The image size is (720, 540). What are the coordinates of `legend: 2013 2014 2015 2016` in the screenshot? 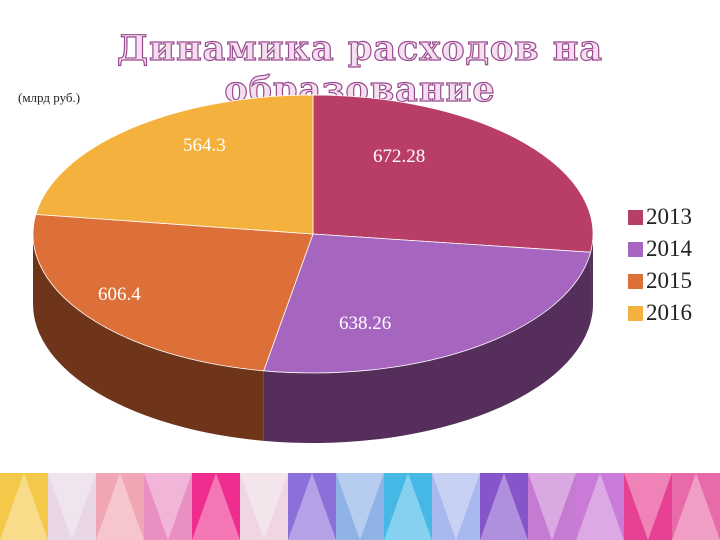 It's located at (660, 265).